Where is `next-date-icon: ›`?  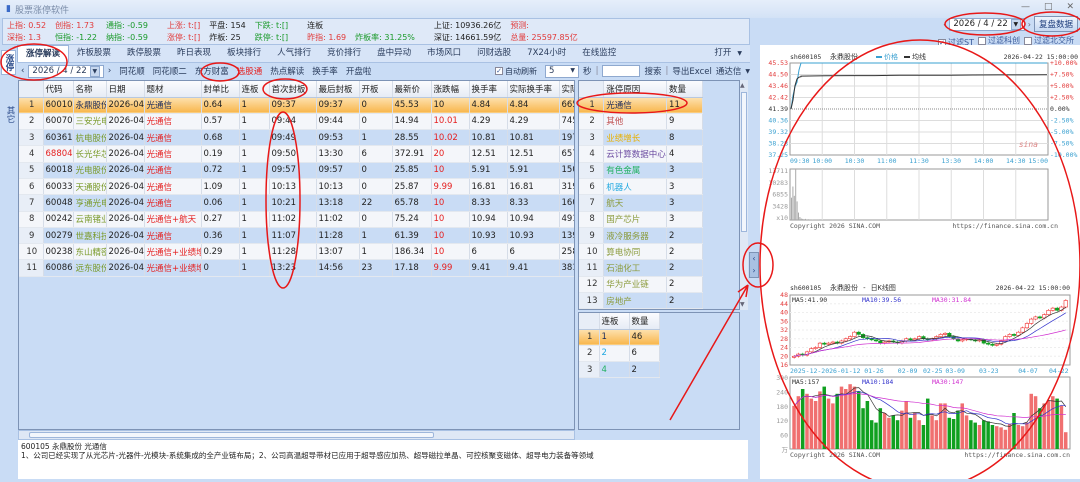 next-date-icon: › is located at coordinates (1029, 24).